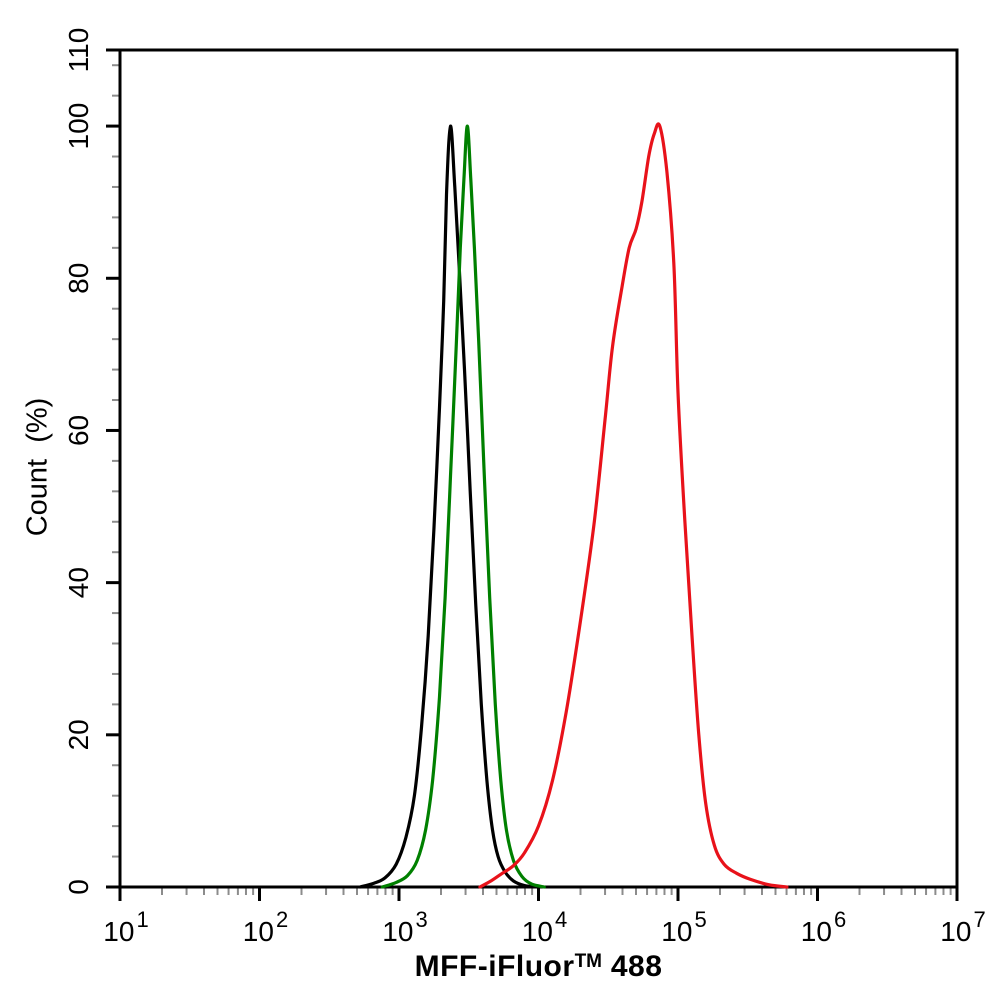  What do you see at coordinates (265, 927) in the screenshot?
I see `x-tick-label: 10²` at bounding box center [265, 927].